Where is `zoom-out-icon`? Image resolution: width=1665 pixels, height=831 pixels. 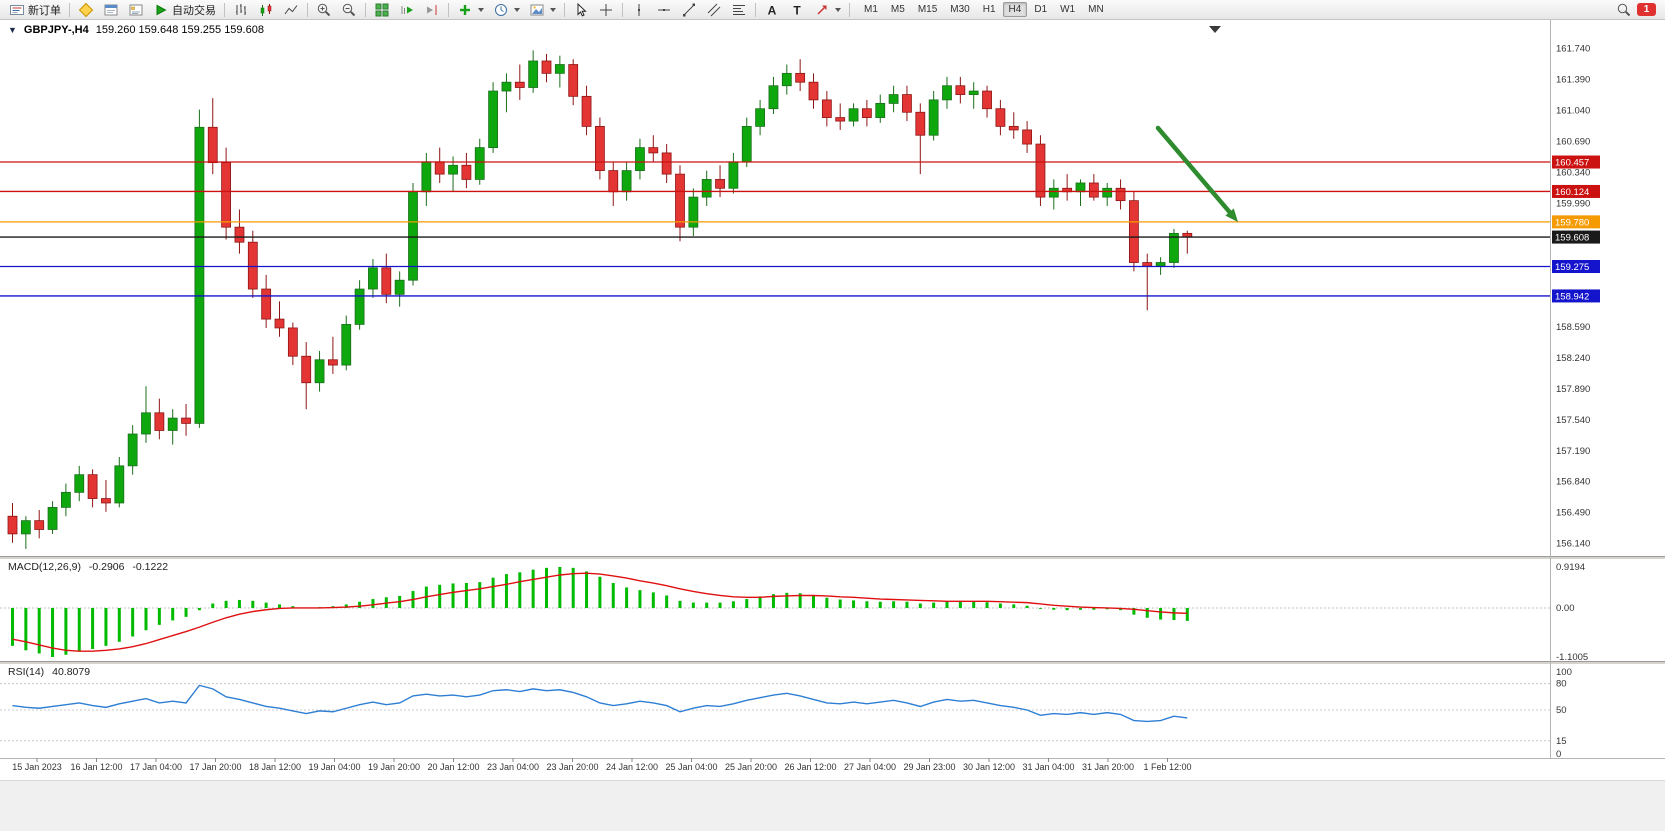 zoom-out-icon is located at coordinates (349, 9).